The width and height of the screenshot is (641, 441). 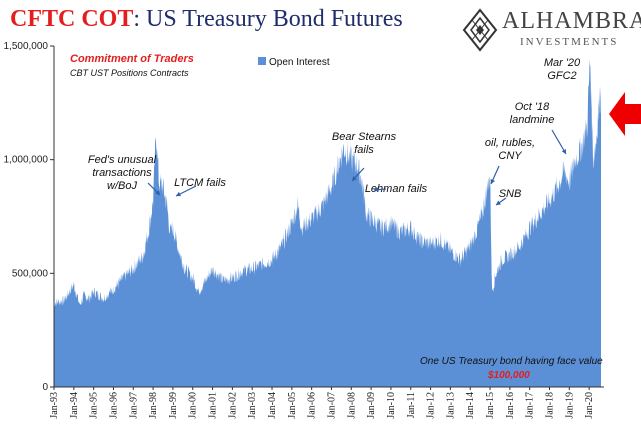 What do you see at coordinates (30, 273) in the screenshot?
I see `y-tick-label: 500,000` at bounding box center [30, 273].